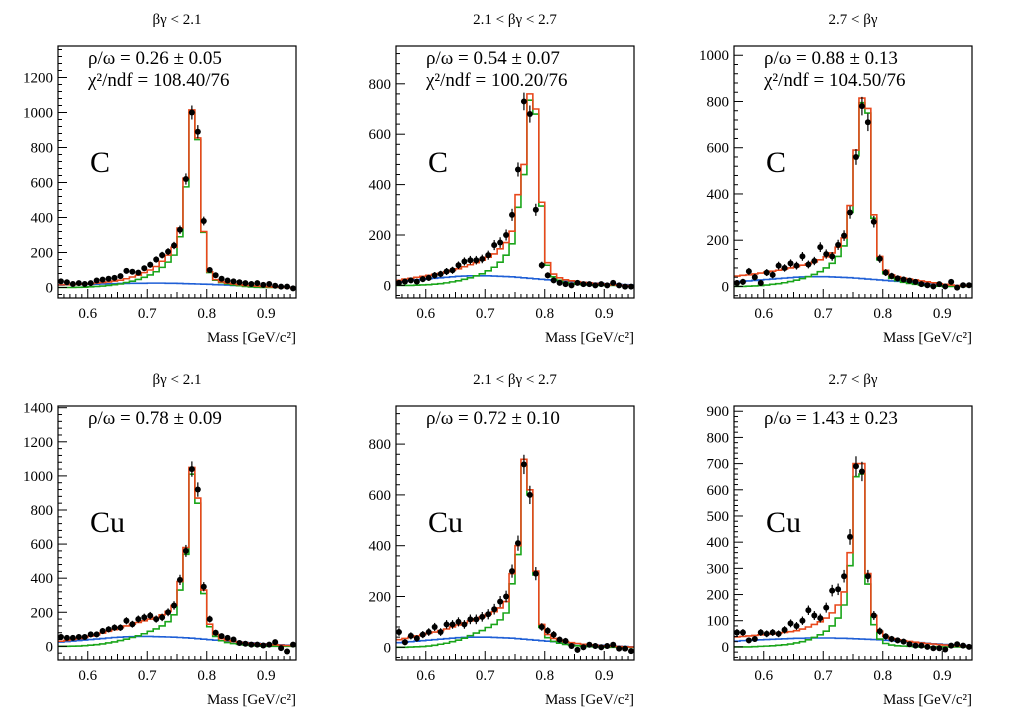 Image resolution: width=1014 pixels, height=728 pixels. What do you see at coordinates (493, 418) in the screenshot?
I see `ratio-annotation: ρ/ω = 0.72 ± 0.10` at bounding box center [493, 418].